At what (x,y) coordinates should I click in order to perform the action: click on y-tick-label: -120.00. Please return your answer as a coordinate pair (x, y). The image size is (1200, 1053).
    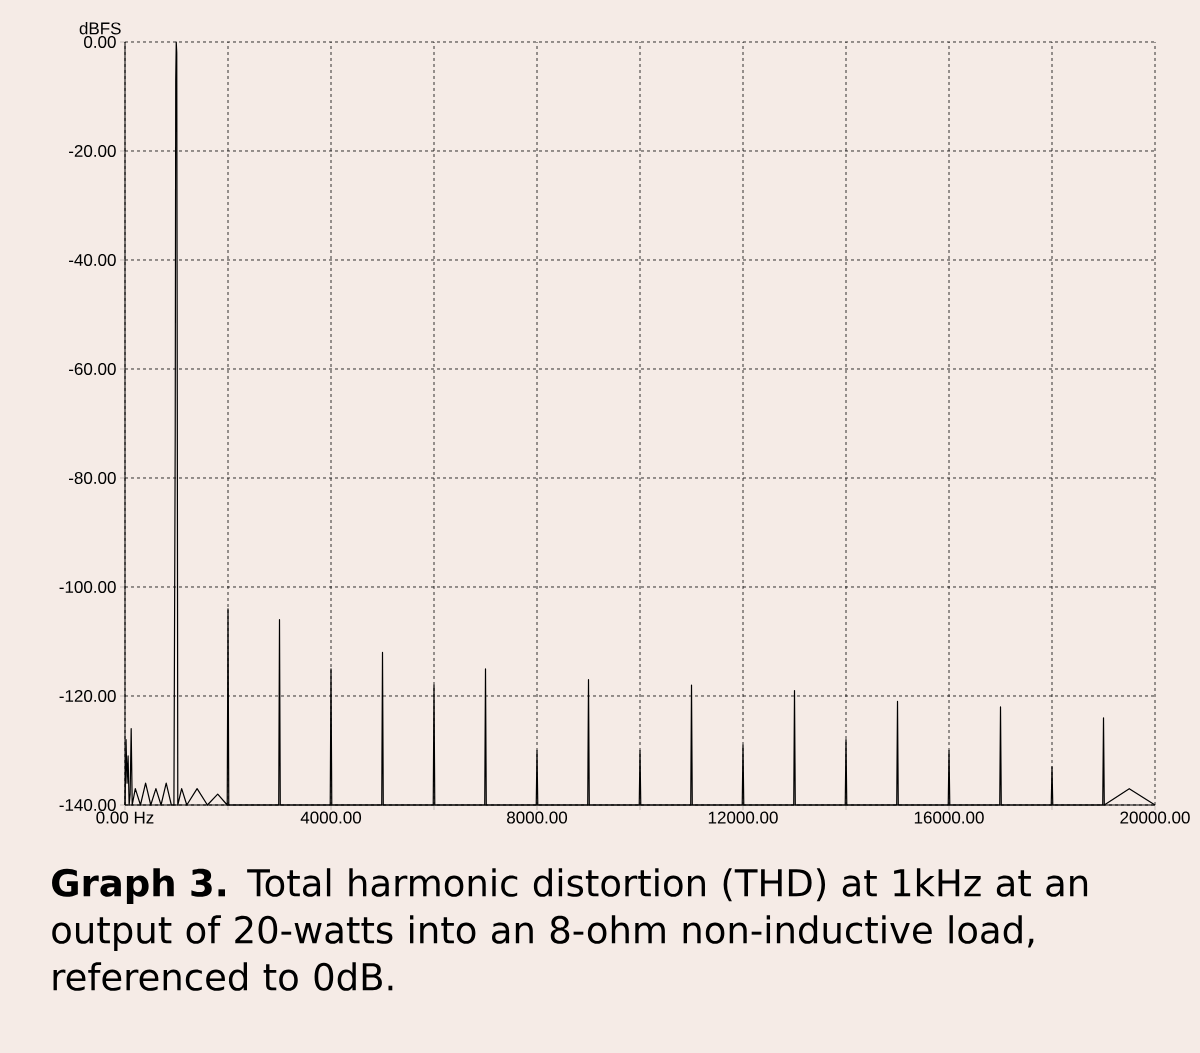
    Looking at the image, I should click on (87, 696).